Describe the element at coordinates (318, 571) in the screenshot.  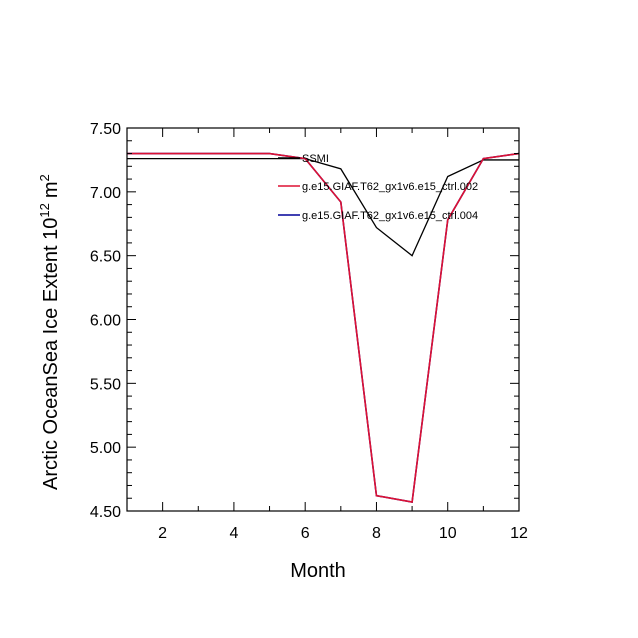
I see `x-axis-label: Month` at that location.